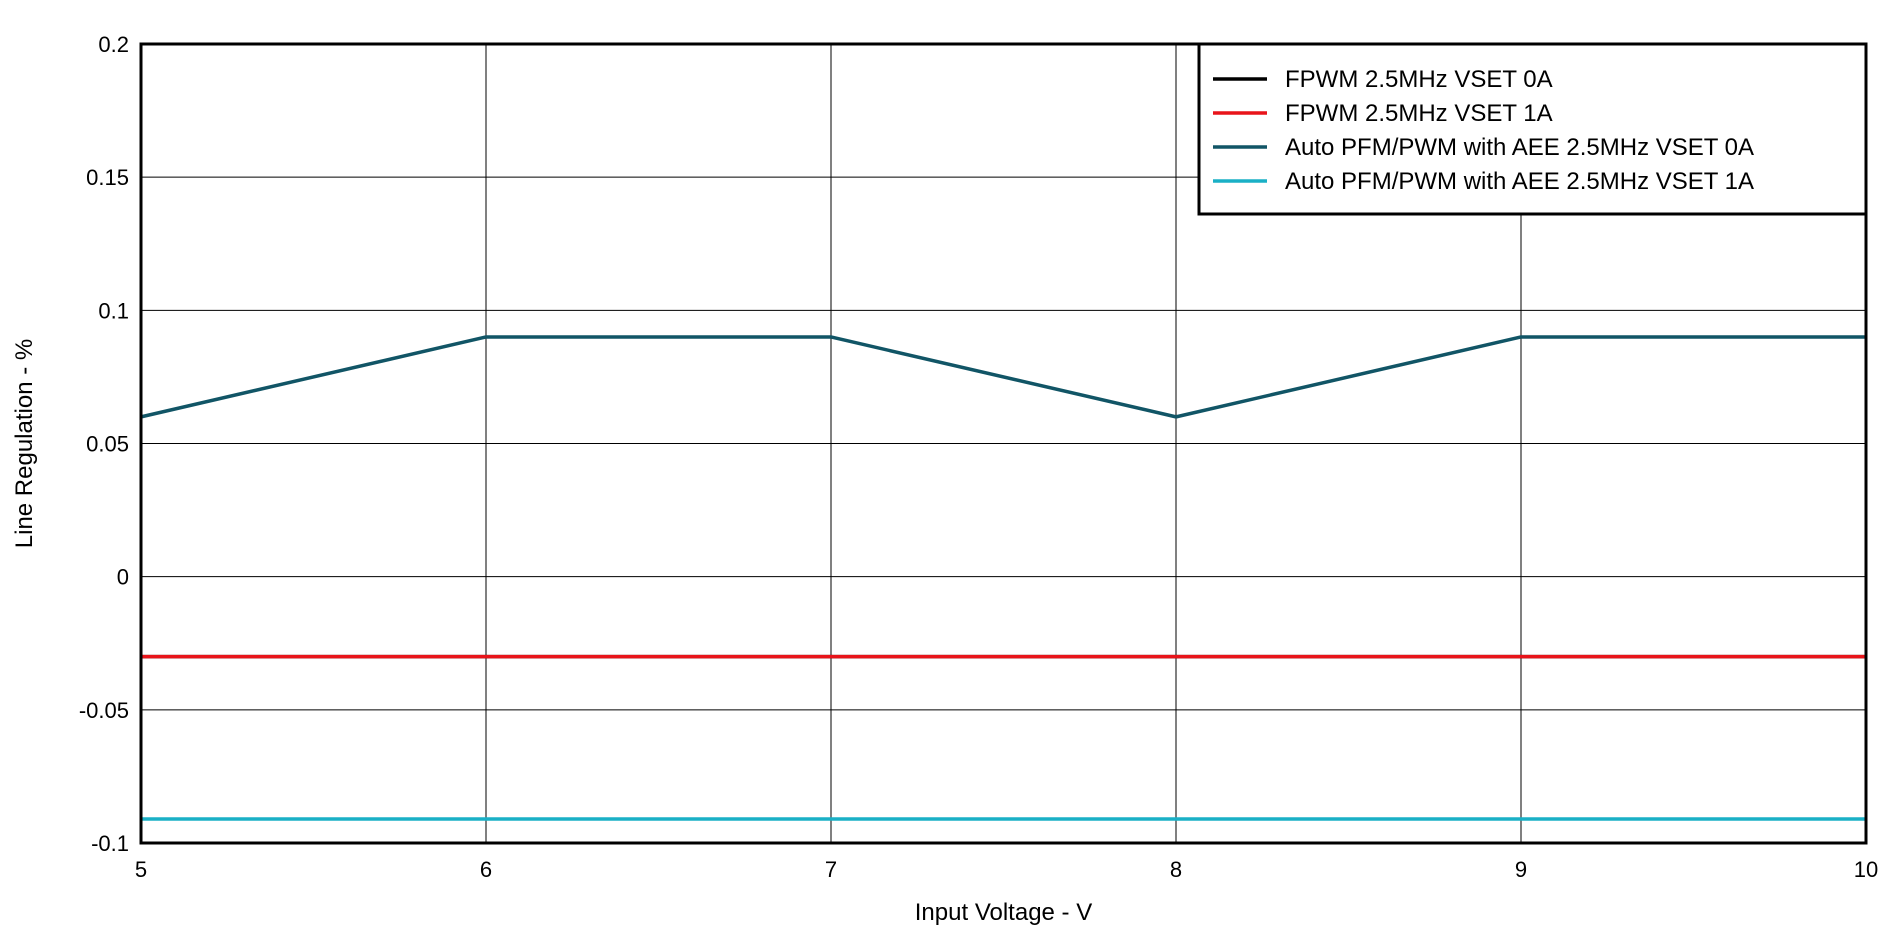 This screenshot has width=1896, height=933. What do you see at coordinates (113, 44) in the screenshot?
I see `y-tick-label: 0.2` at bounding box center [113, 44].